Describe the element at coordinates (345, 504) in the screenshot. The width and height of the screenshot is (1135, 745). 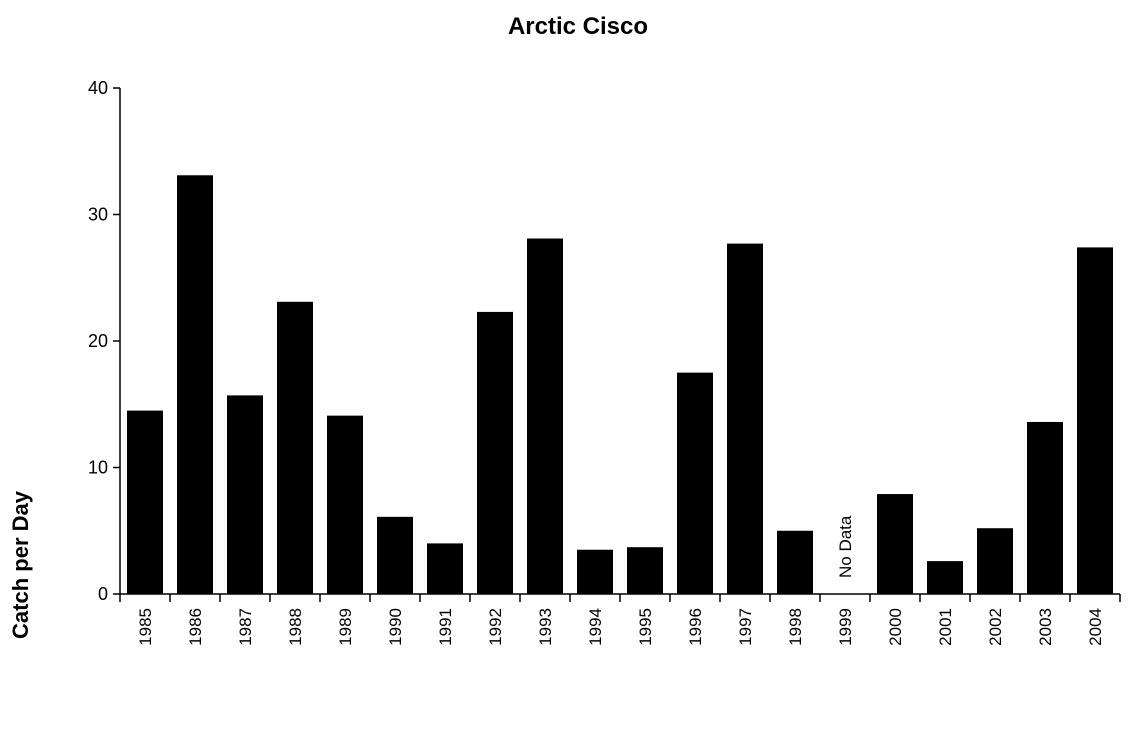
I see `bar-1989` at that location.